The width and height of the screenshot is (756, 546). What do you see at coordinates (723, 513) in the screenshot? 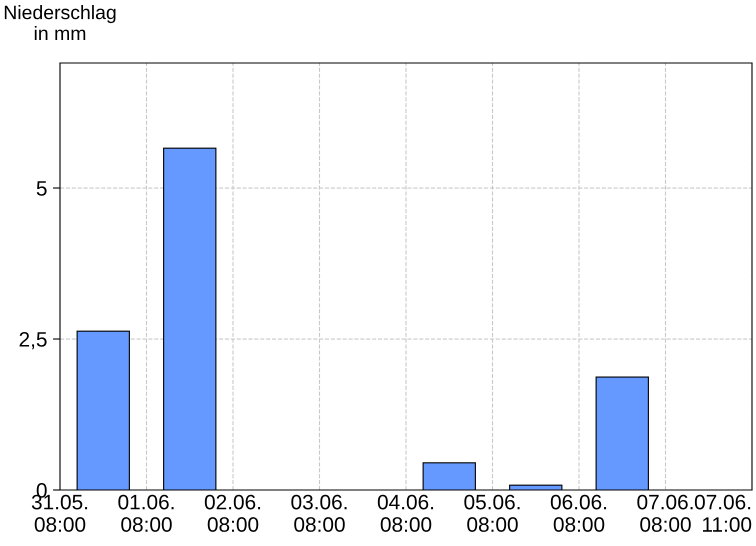
I see `x-tick-label: 07.06. 11:00` at bounding box center [723, 513].